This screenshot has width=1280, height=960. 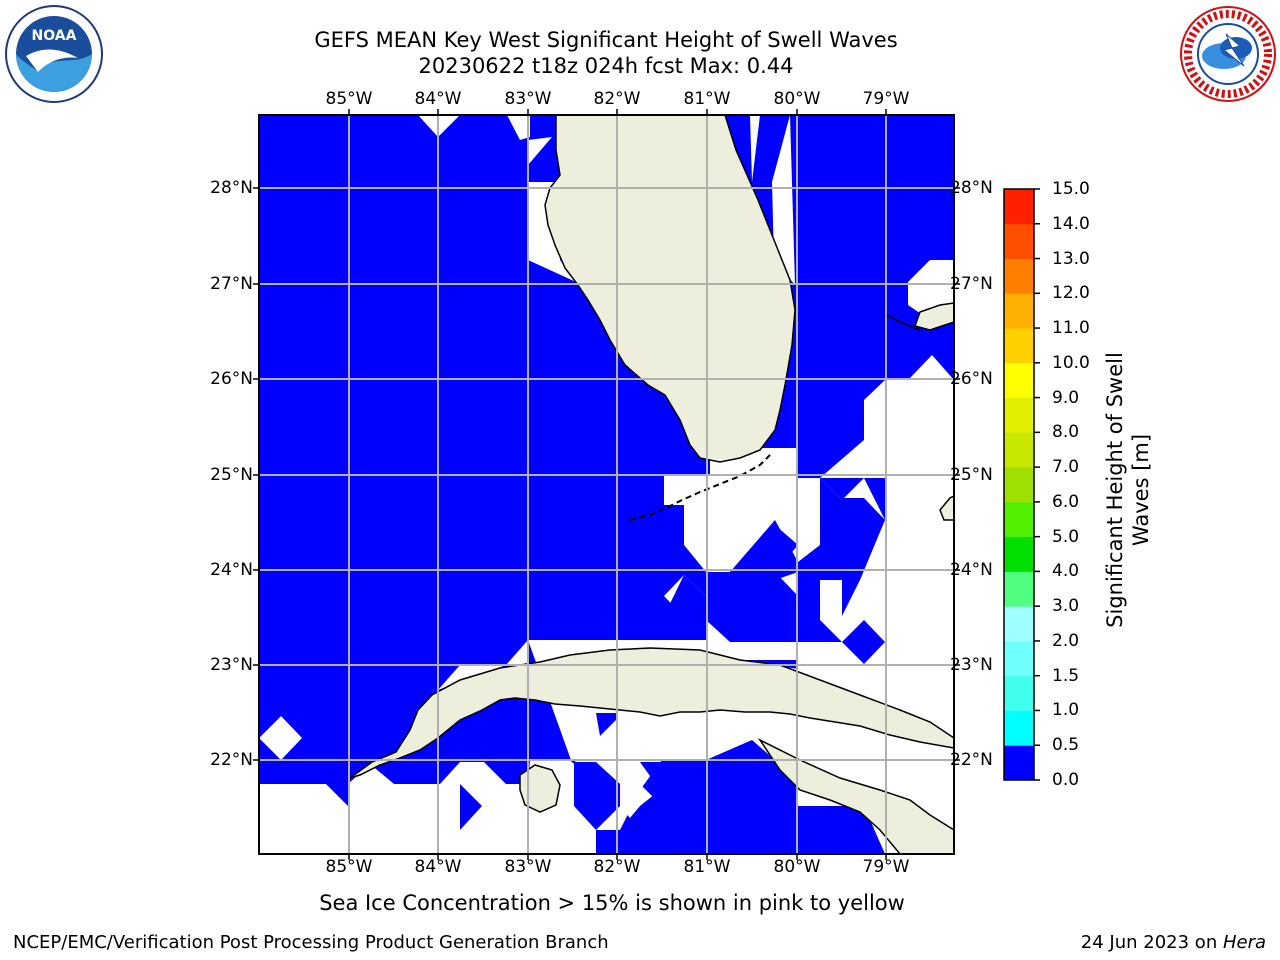 What do you see at coordinates (540, 788) in the screenshot?
I see `isla-de-la-juventud` at bounding box center [540, 788].